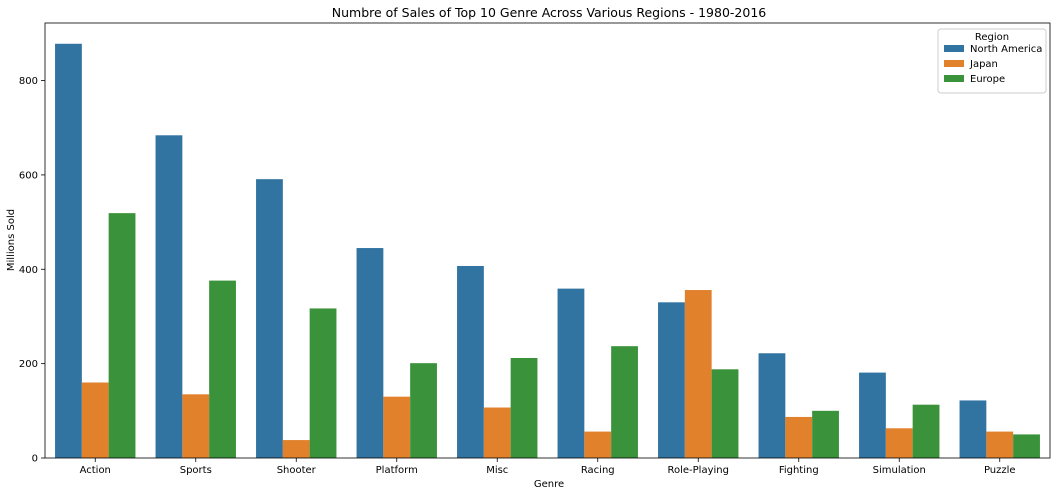 The width and height of the screenshot is (1058, 500). Describe the element at coordinates (95, 470) in the screenshot. I see `x-tick-label: Action` at that location.